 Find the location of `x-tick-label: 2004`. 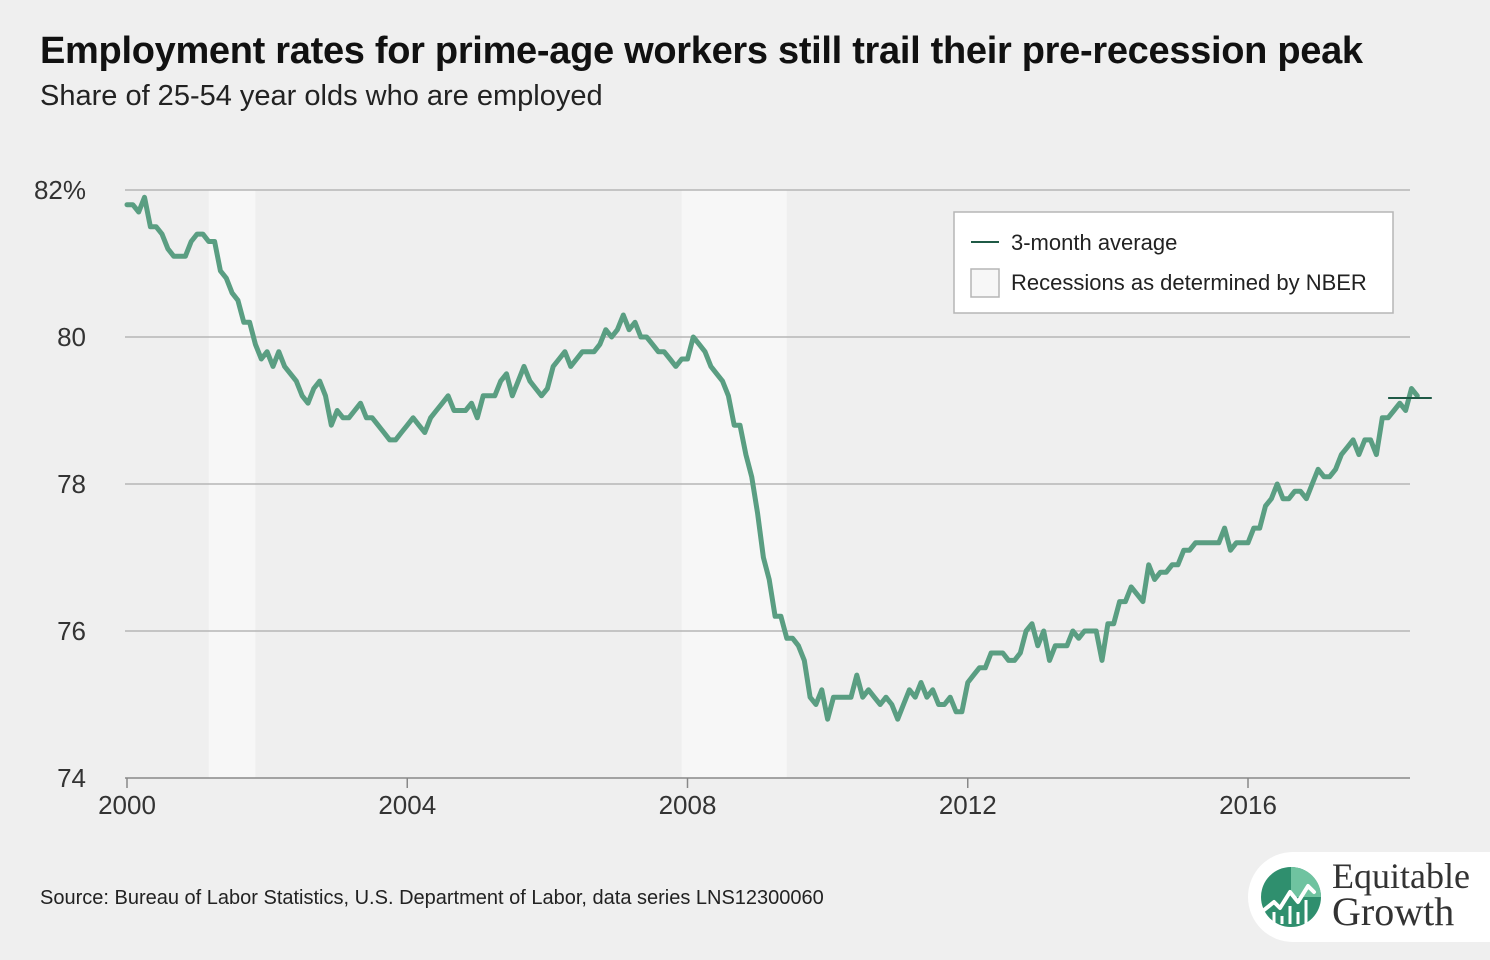

x-tick-label: 2004 is located at coordinates (407, 805).